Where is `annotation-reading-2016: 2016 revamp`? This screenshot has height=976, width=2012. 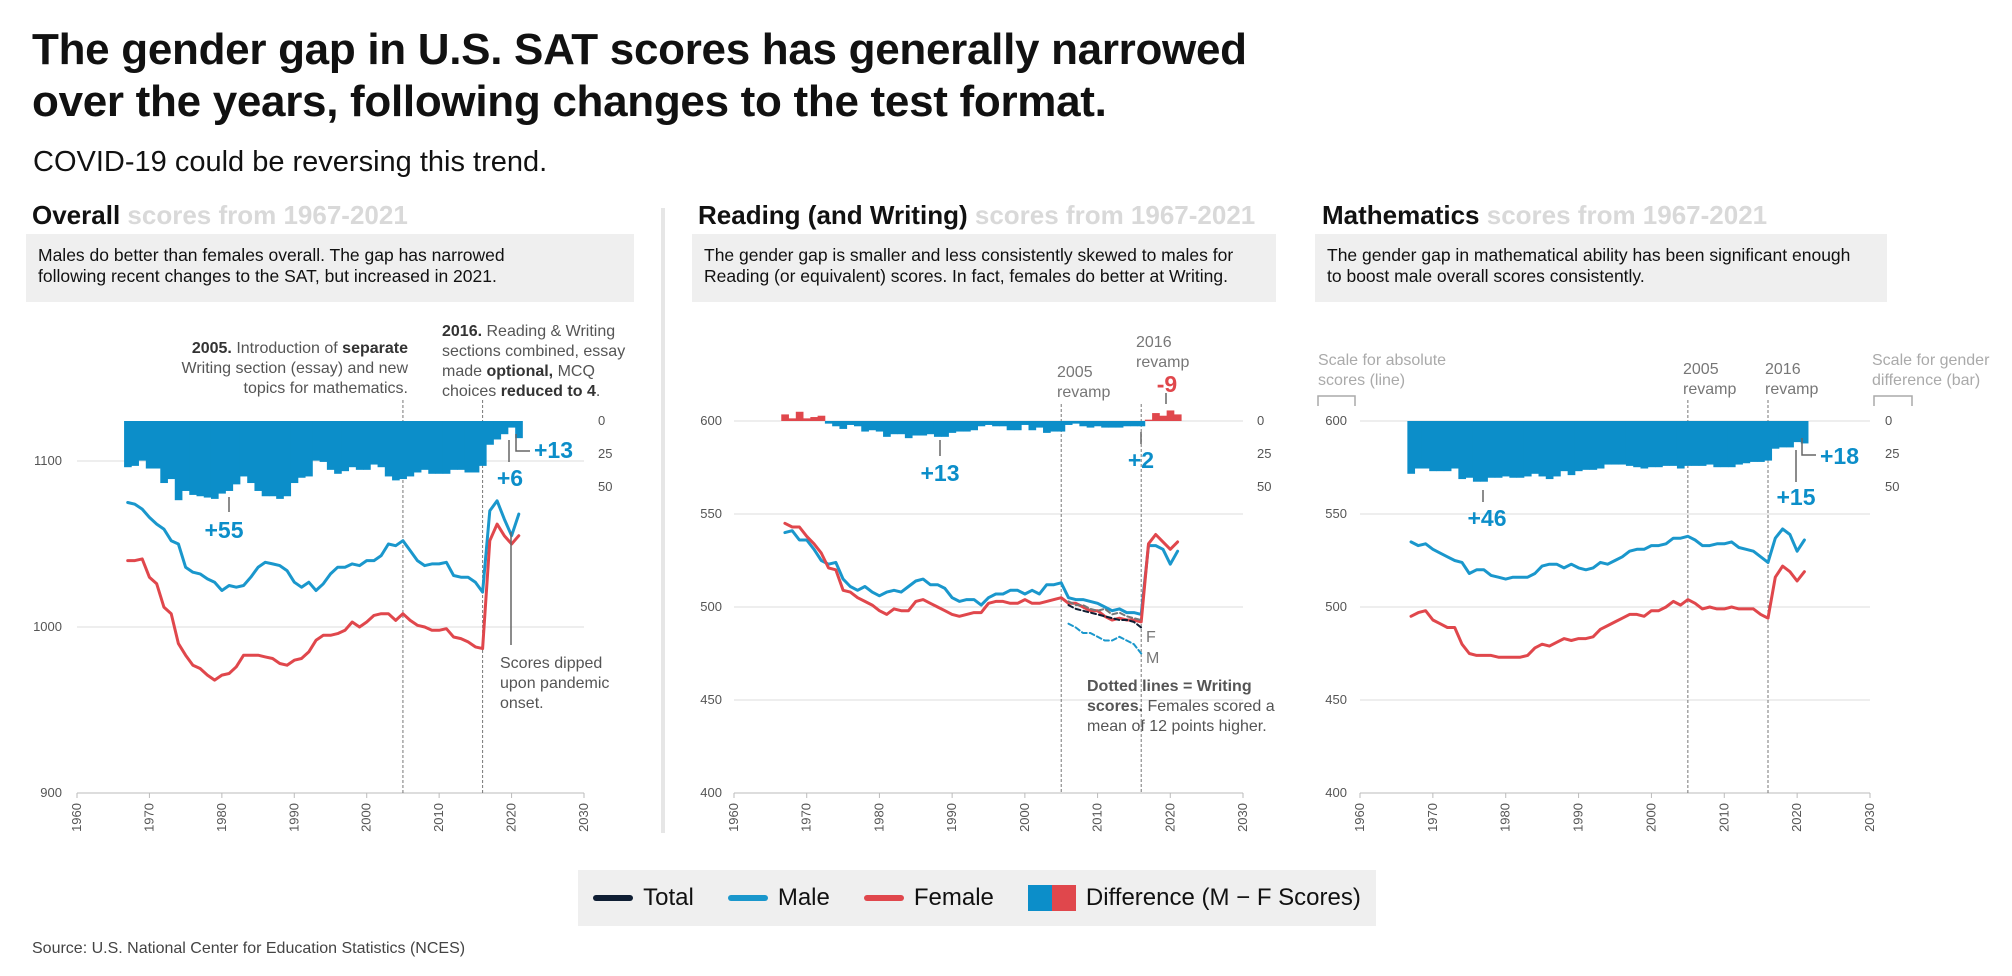 annotation-reading-2016: 2016 revamp is located at coordinates (1162, 352).